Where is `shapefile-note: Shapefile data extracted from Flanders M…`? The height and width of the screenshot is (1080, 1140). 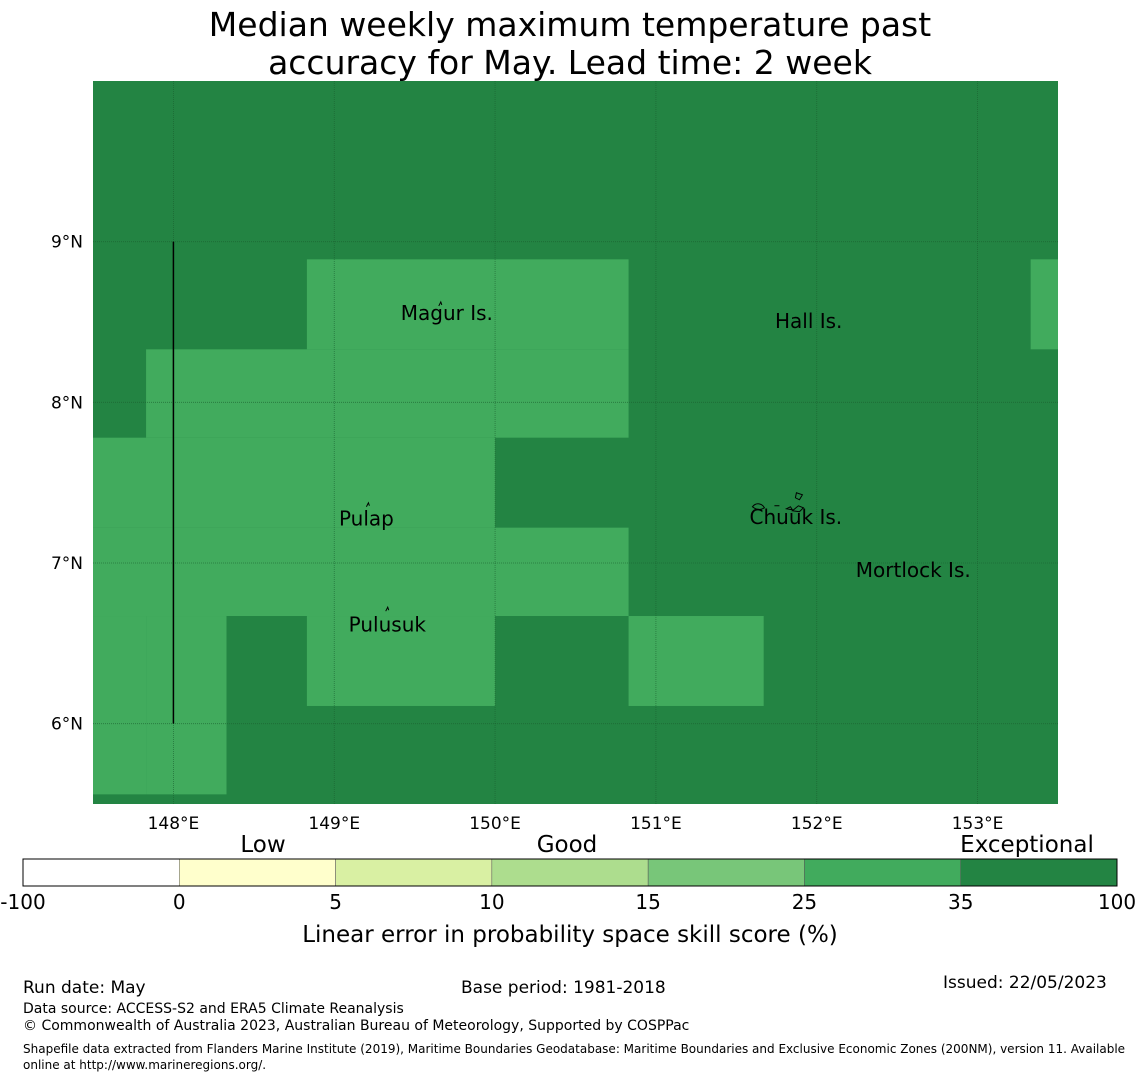
shapefile-note: Shapefile data extracted from Flanders M… is located at coordinates (574, 1057).